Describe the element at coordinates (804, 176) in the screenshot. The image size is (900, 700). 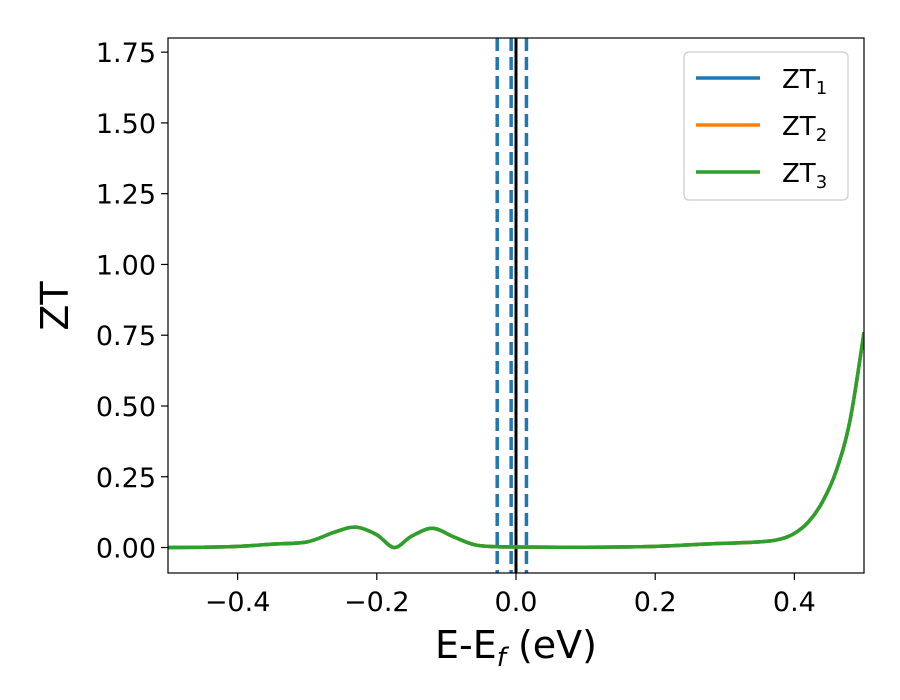
I see `legend-label-zt3: ZT3` at that location.